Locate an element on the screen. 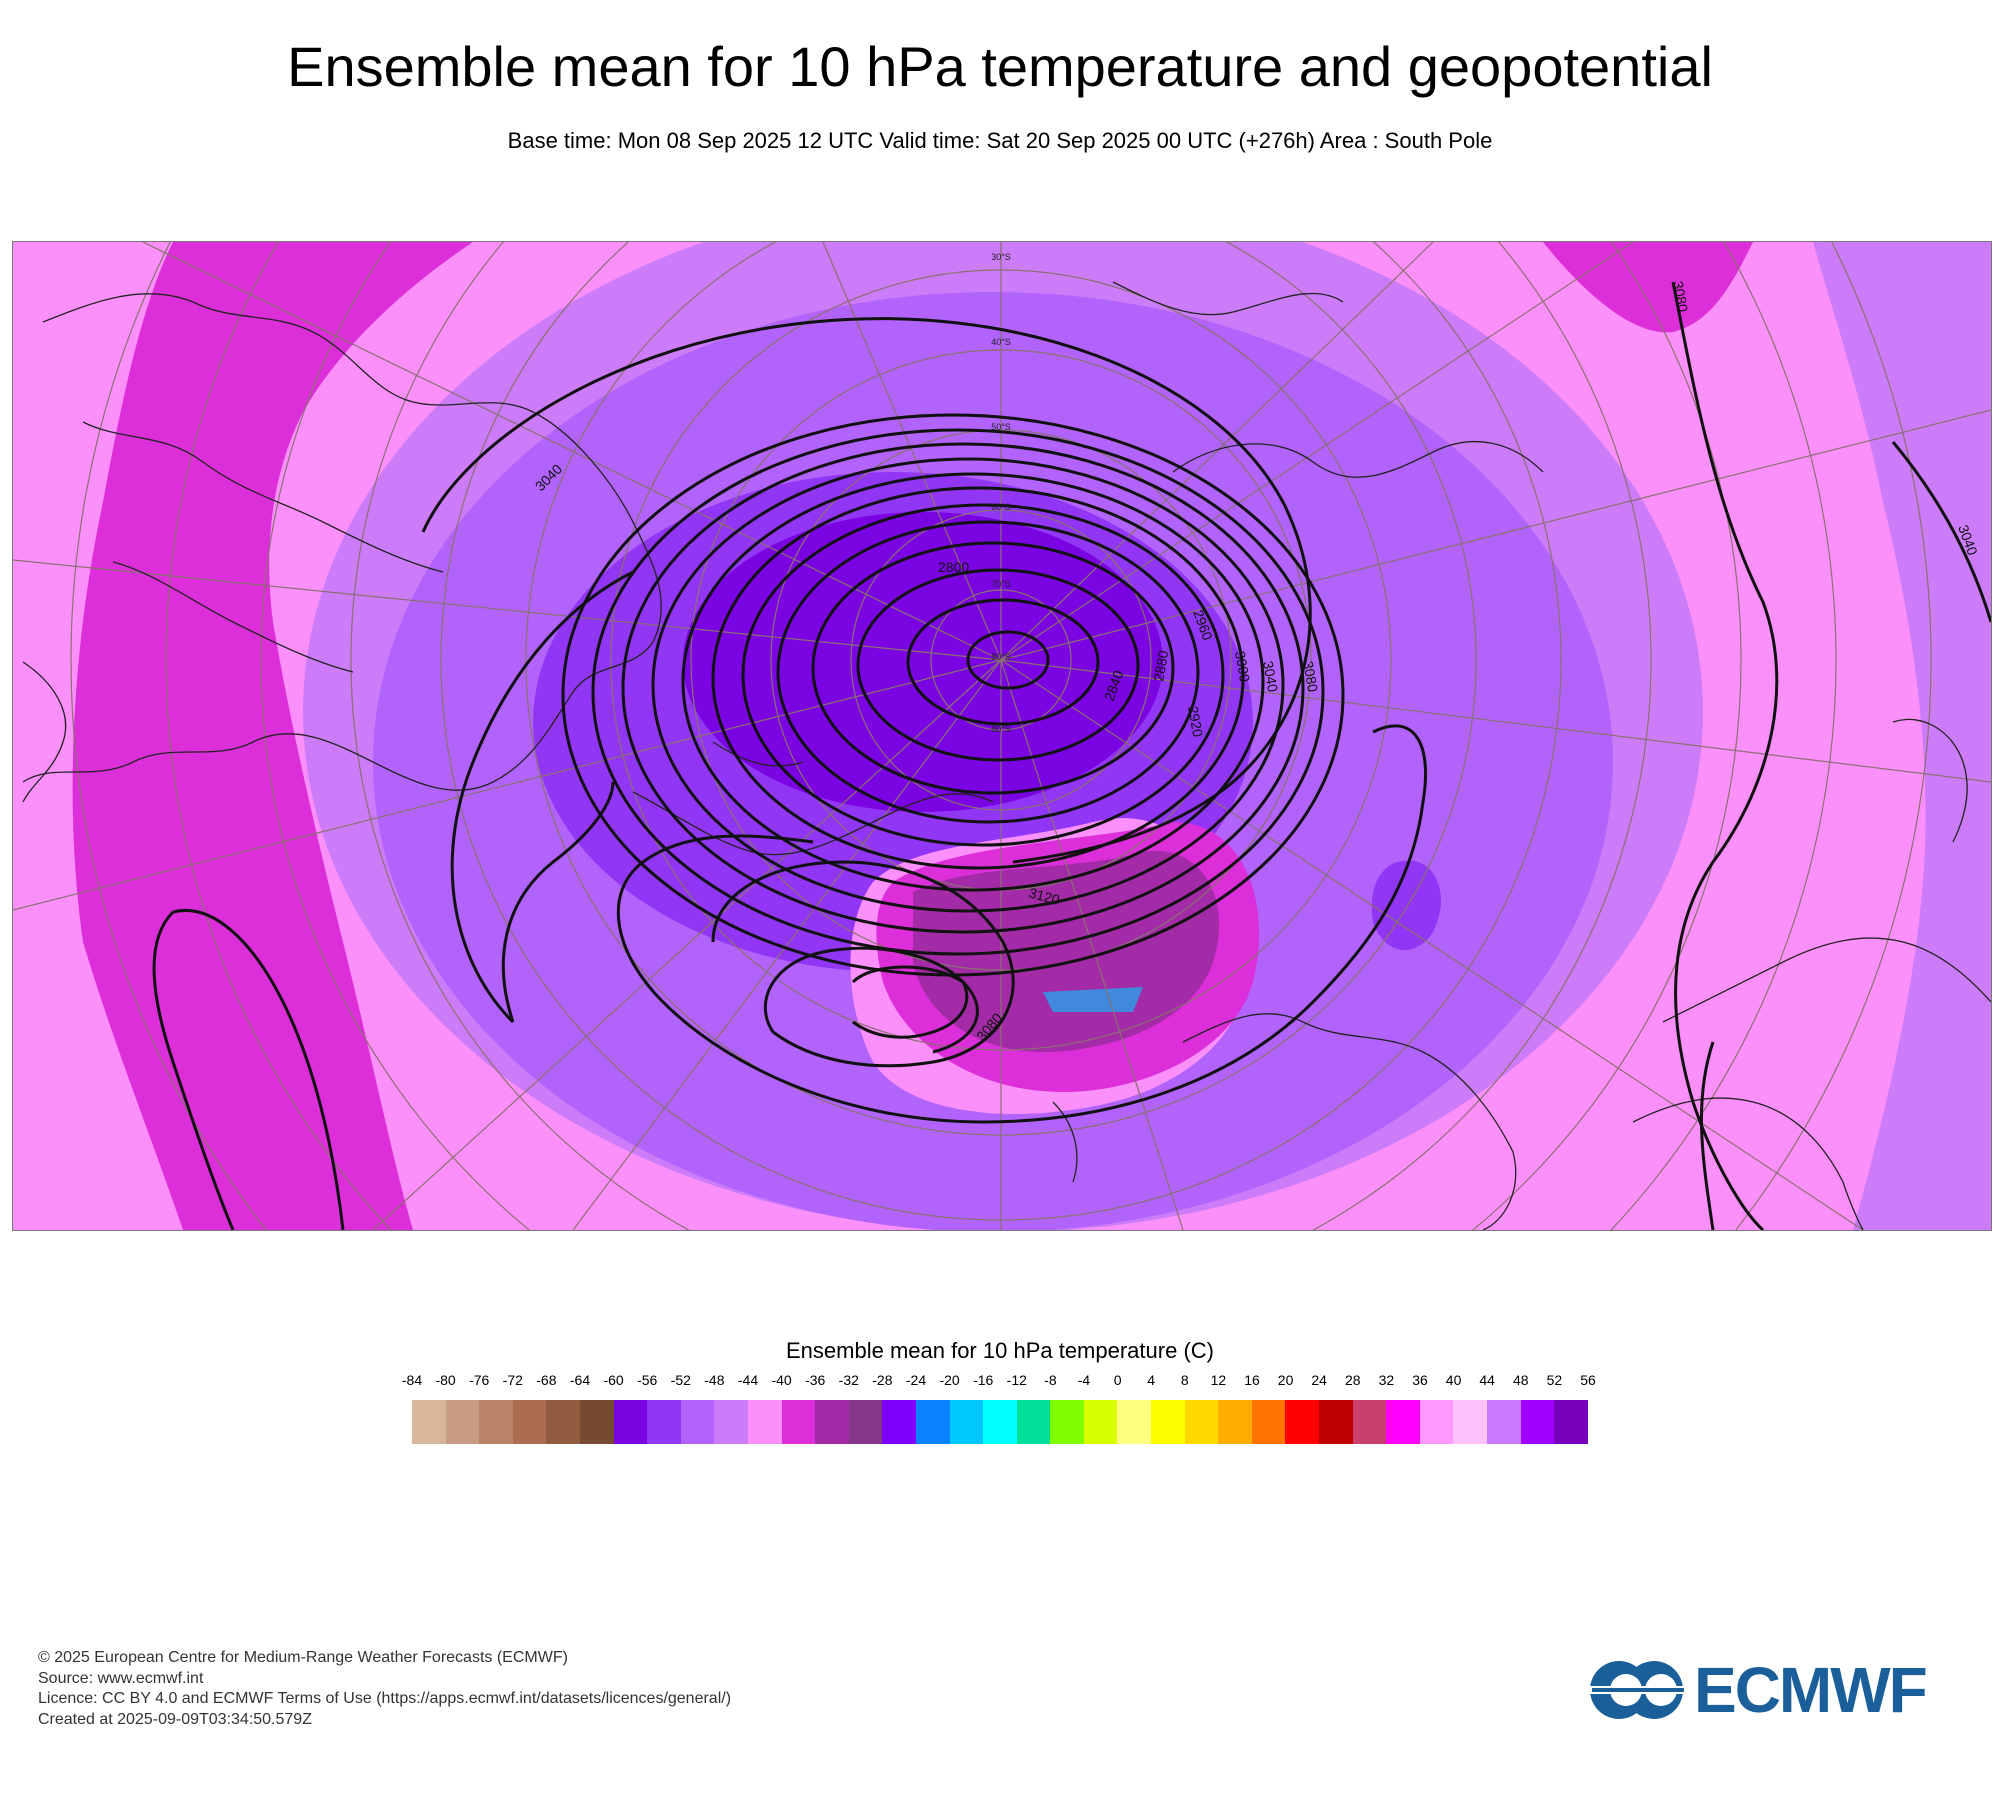 This screenshot has width=2000, height=1800. legend-label: 12 is located at coordinates (1218, 1380).